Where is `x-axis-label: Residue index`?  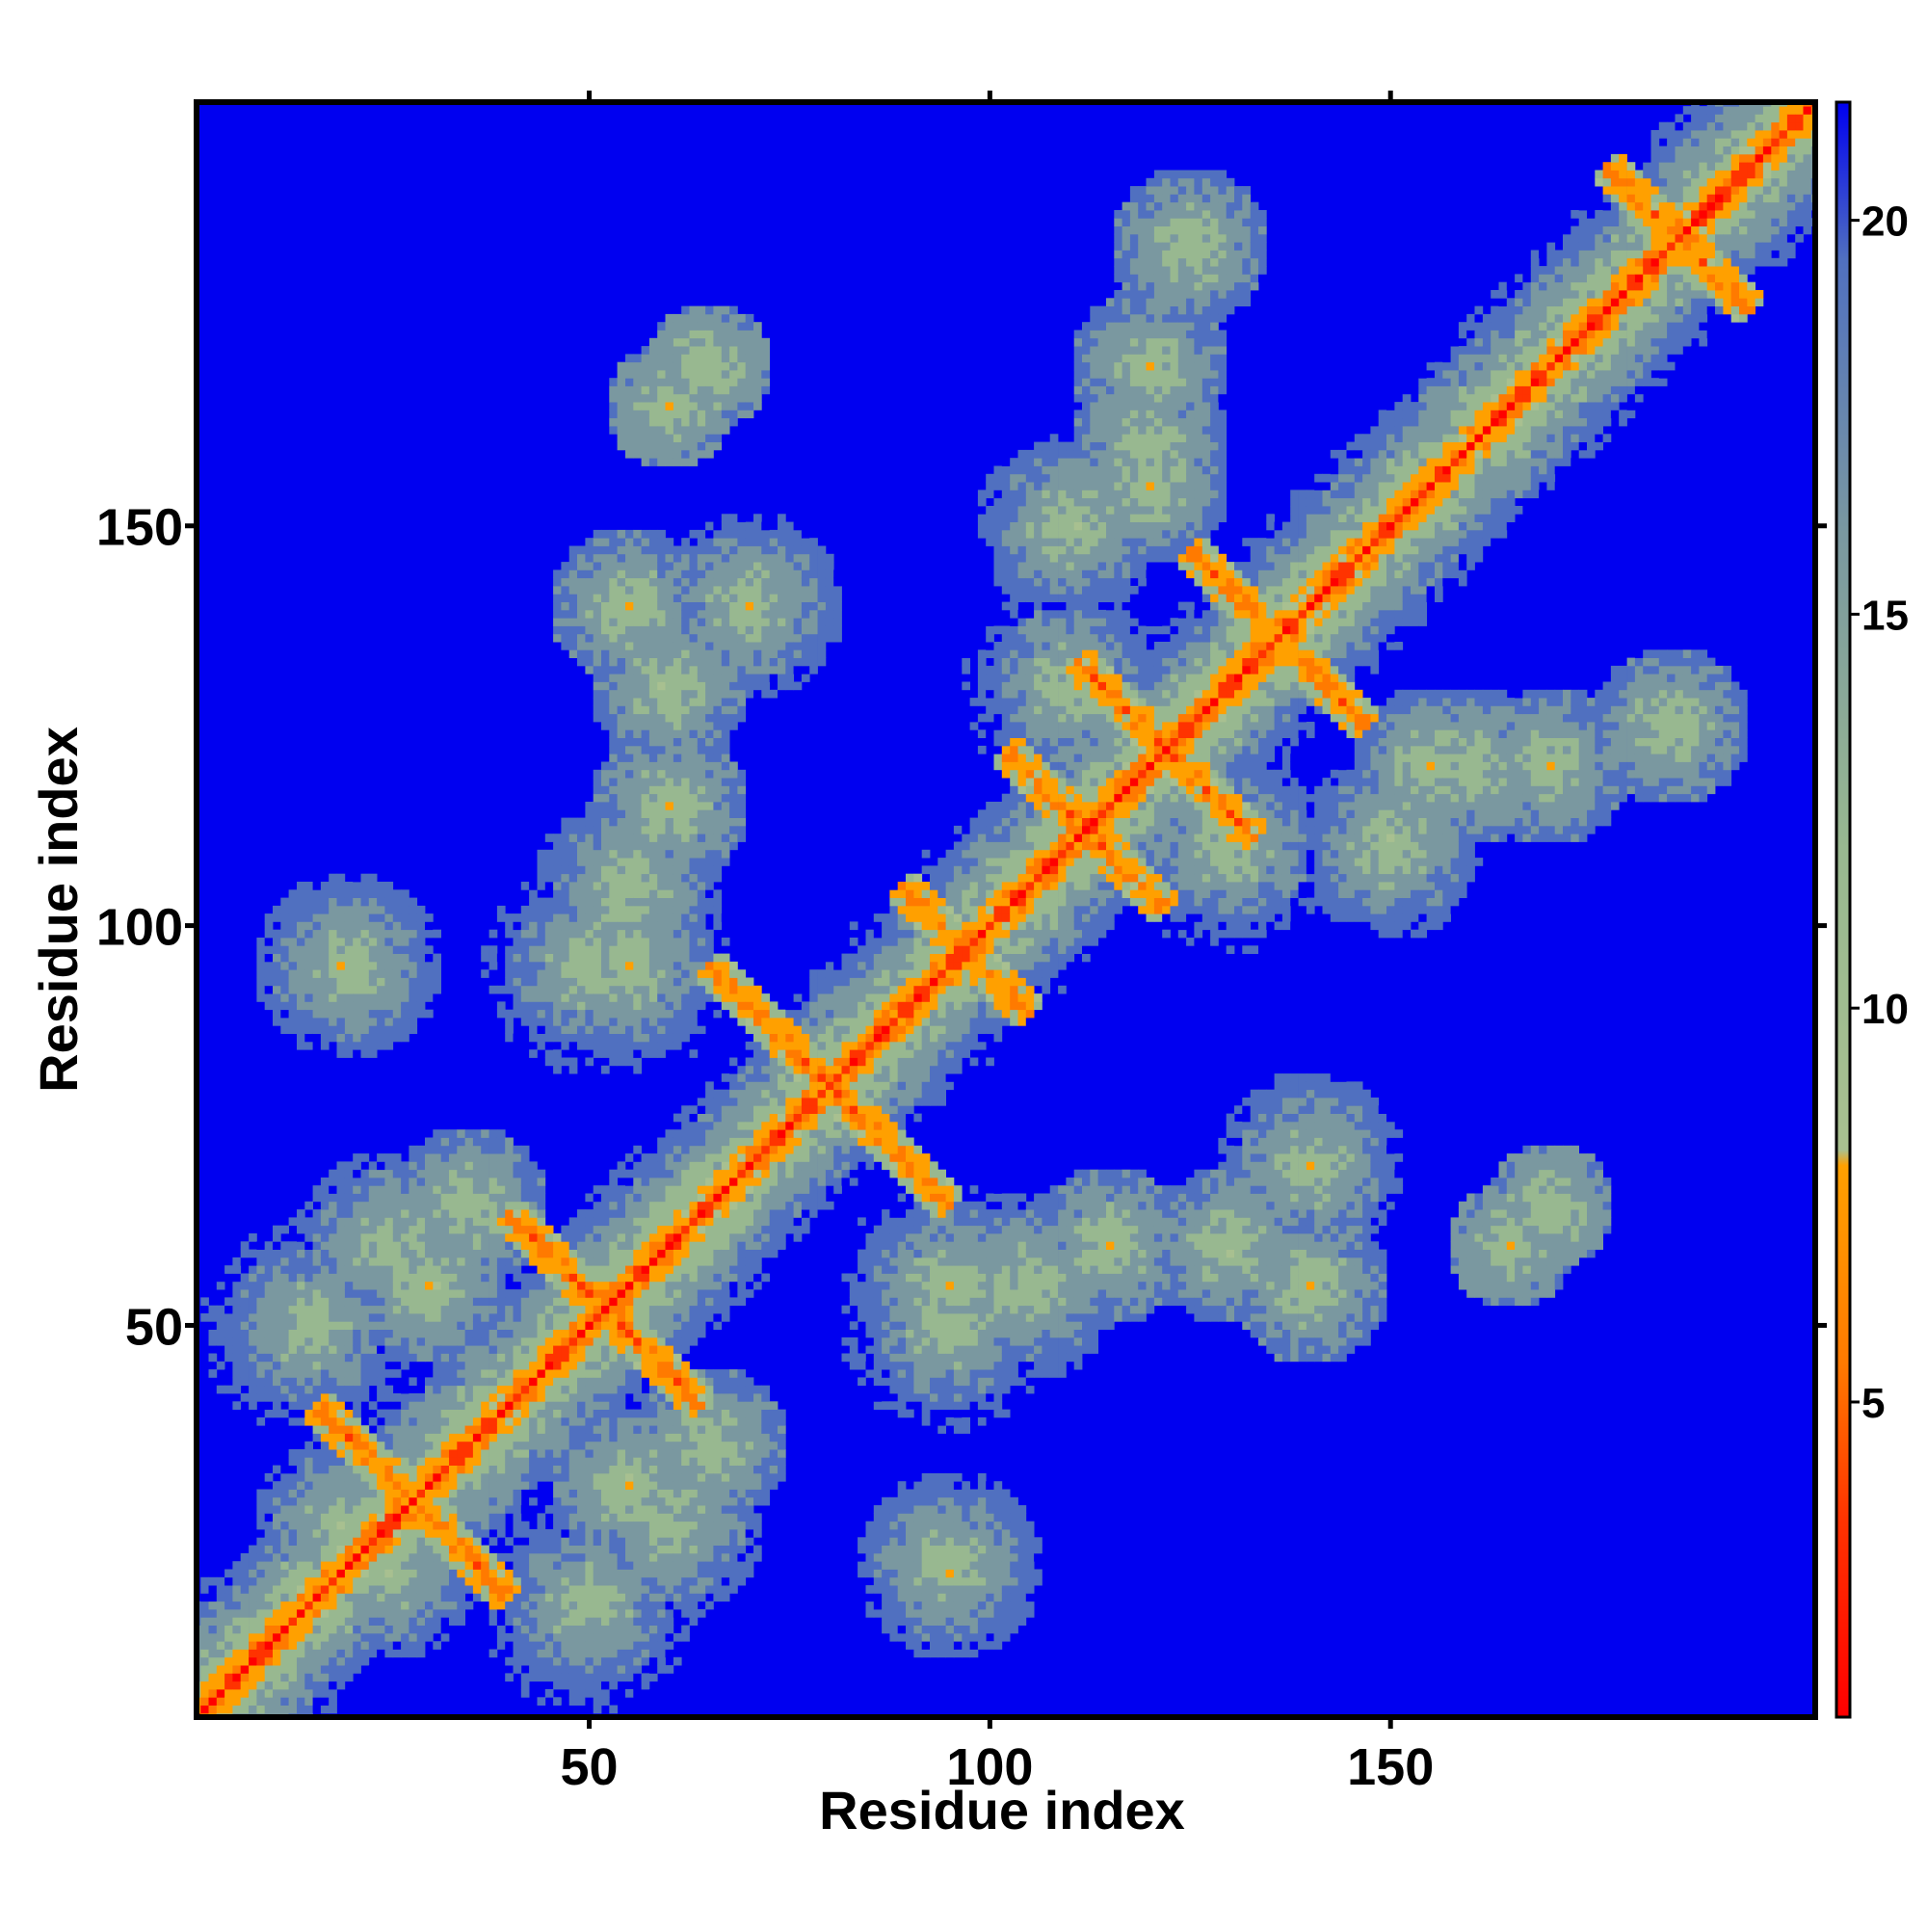 x-axis-label: Residue index is located at coordinates (1002, 1810).